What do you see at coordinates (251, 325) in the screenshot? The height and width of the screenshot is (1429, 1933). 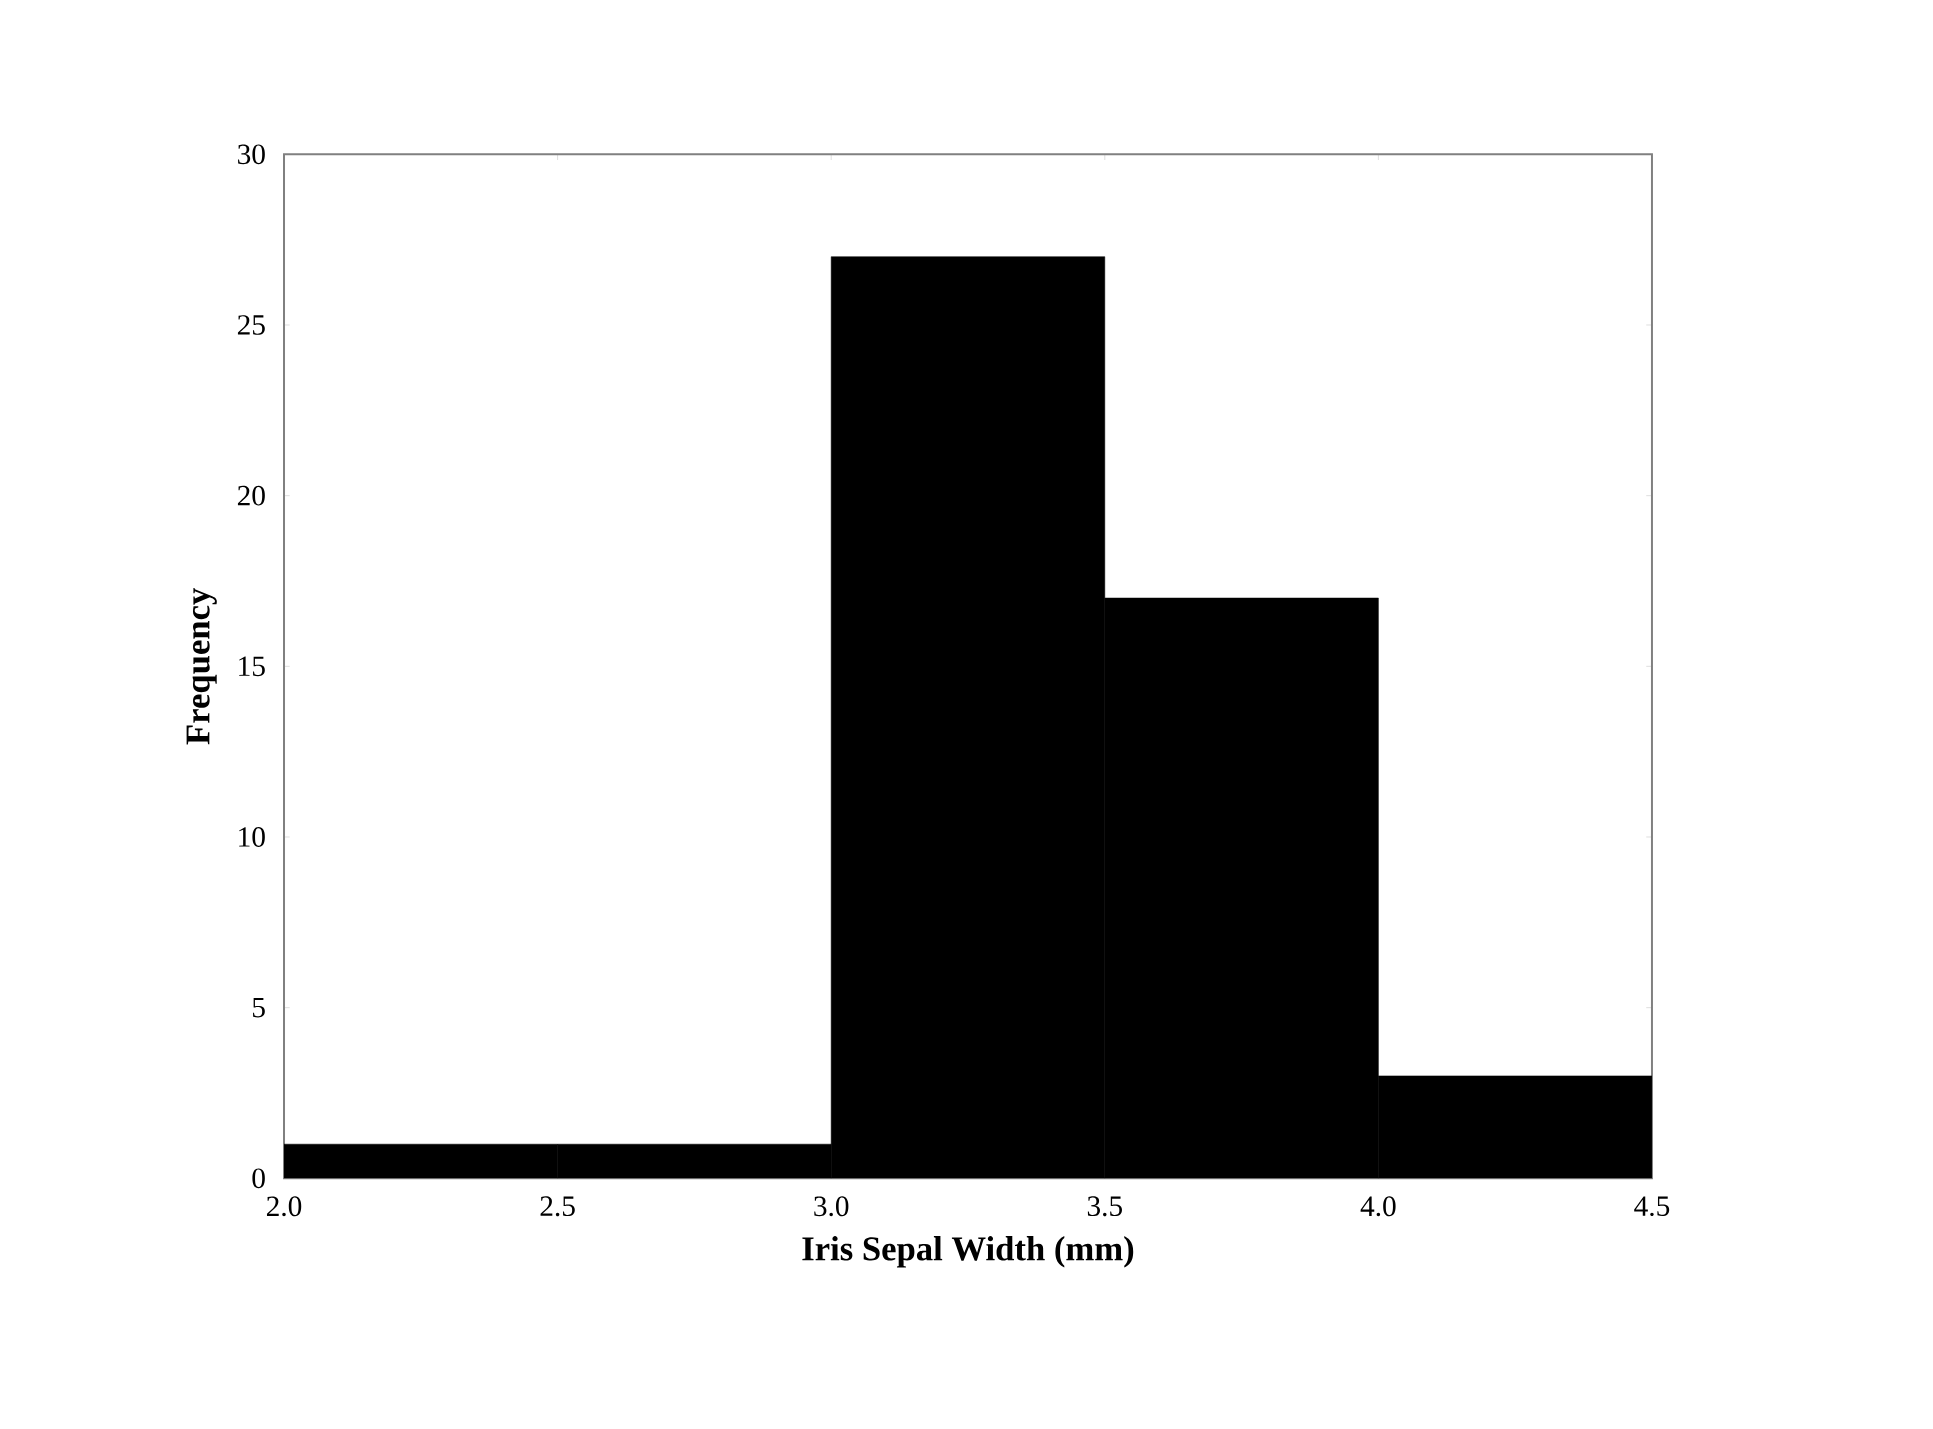 I see `y-tick-label: 25` at bounding box center [251, 325].